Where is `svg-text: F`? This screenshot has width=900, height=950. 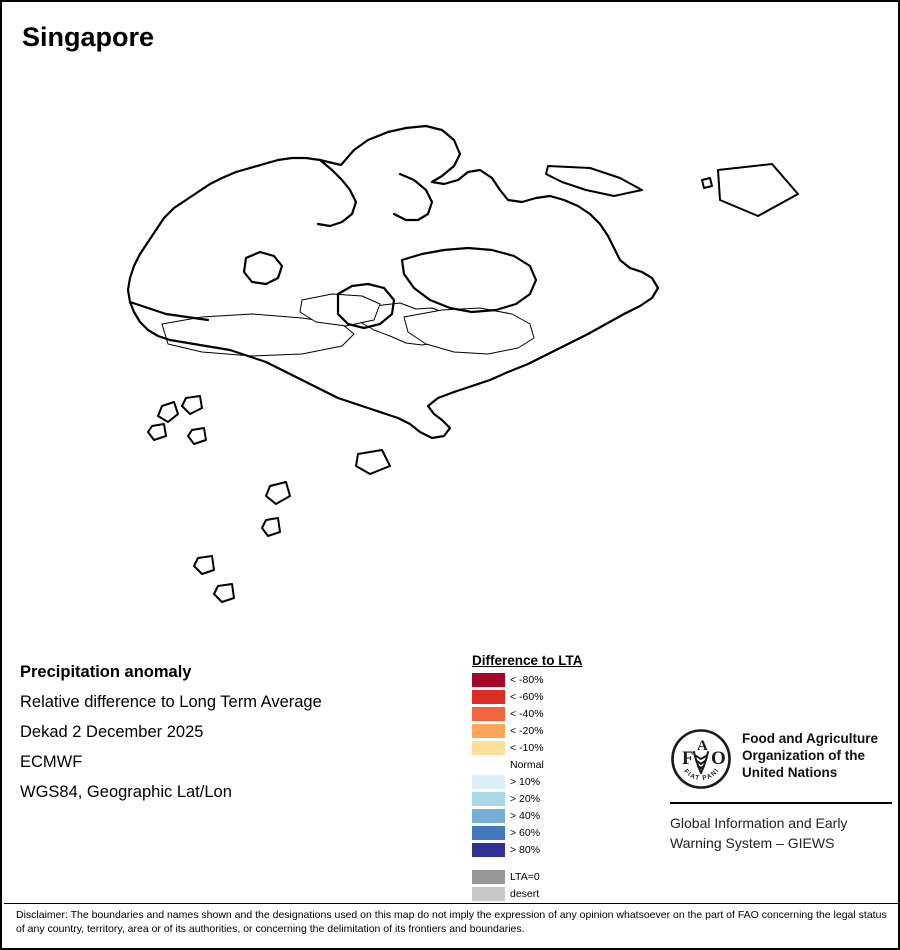
svg-text: F is located at coordinates (688, 758).